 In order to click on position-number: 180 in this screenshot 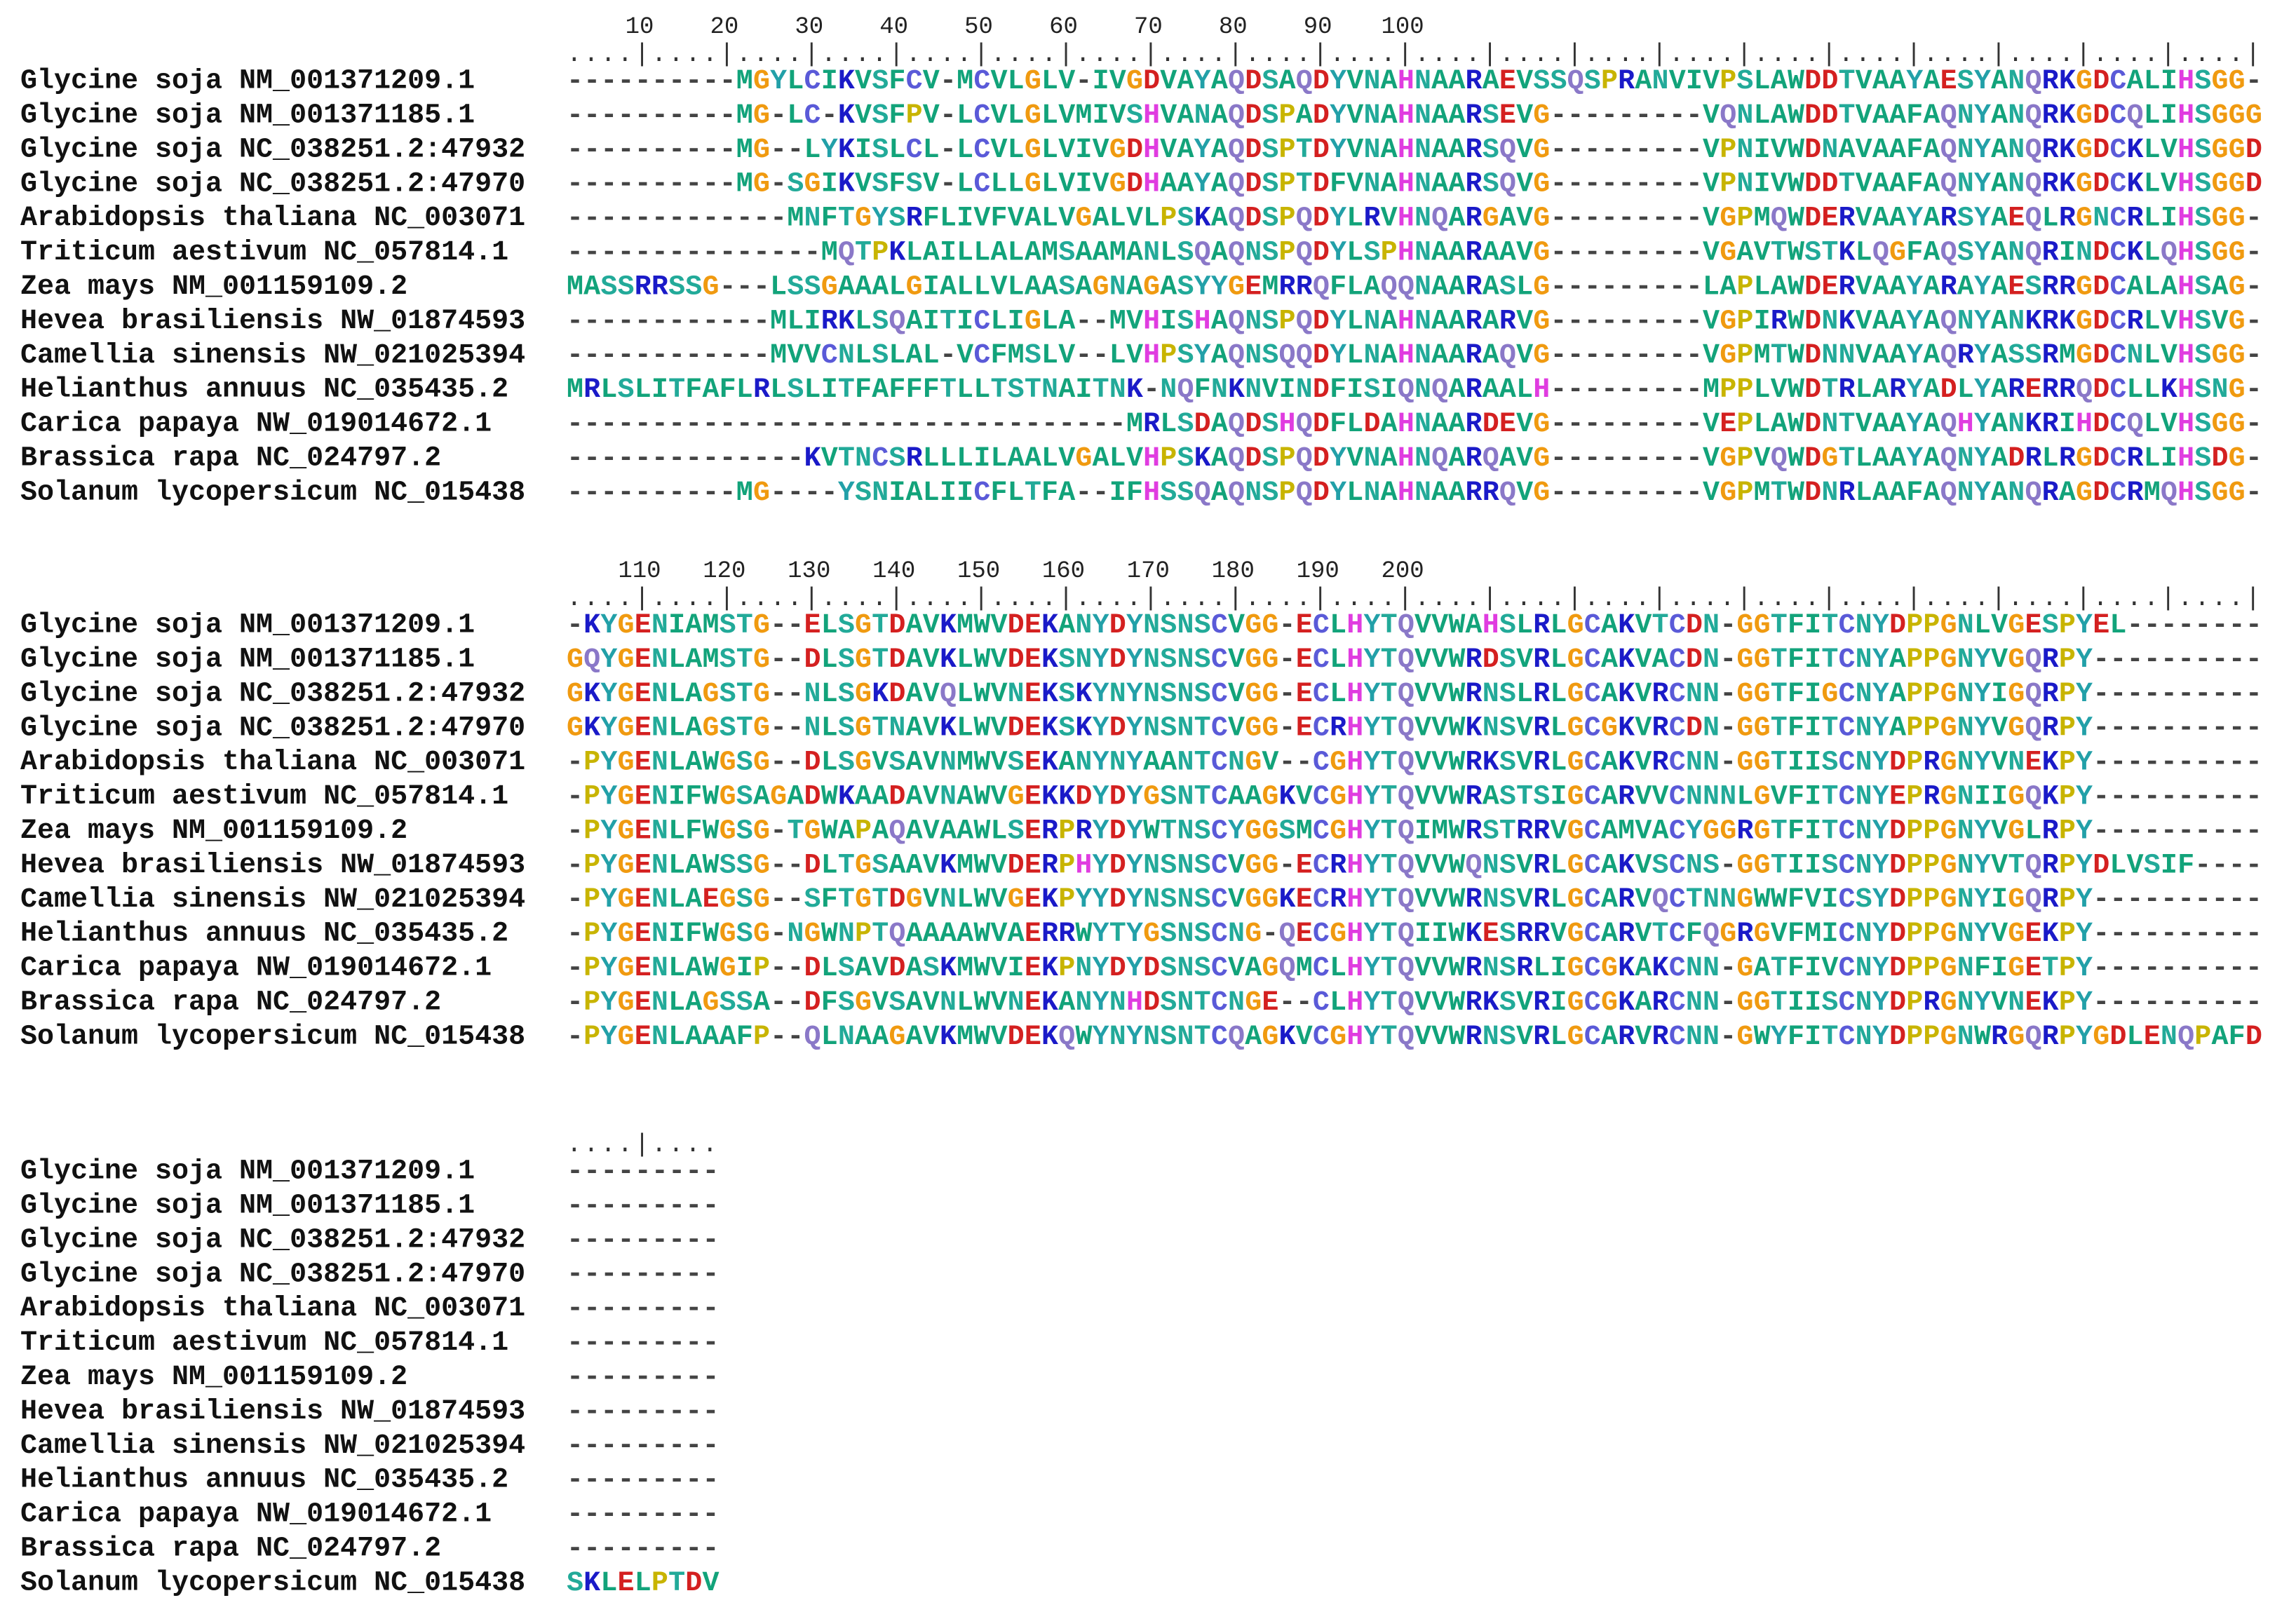, I will do `click(1233, 571)`.